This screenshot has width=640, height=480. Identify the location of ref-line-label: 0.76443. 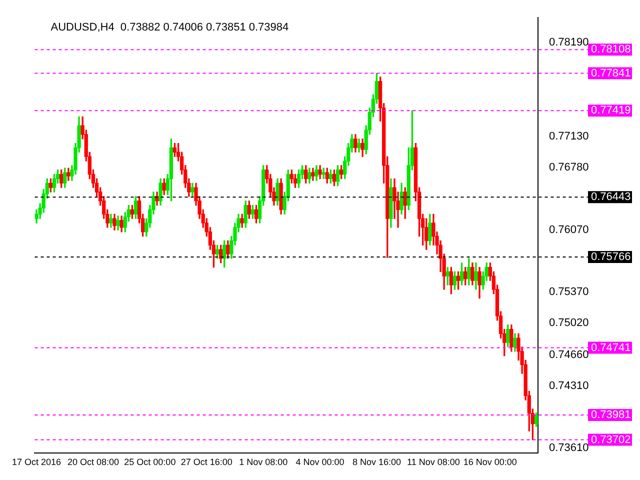
(611, 197).